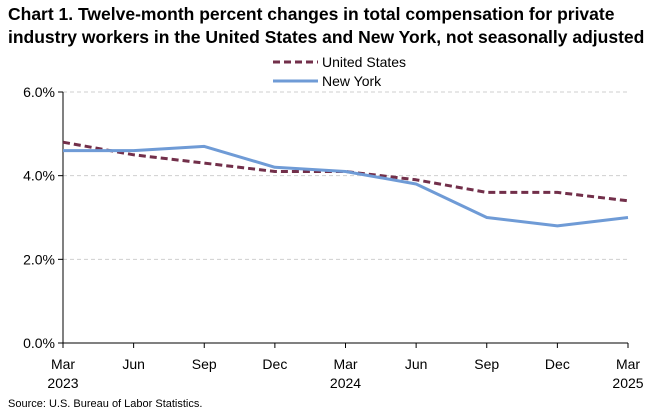 The image size is (668, 413). Describe the element at coordinates (352, 81) in the screenshot. I see `legend-label: New York` at that location.